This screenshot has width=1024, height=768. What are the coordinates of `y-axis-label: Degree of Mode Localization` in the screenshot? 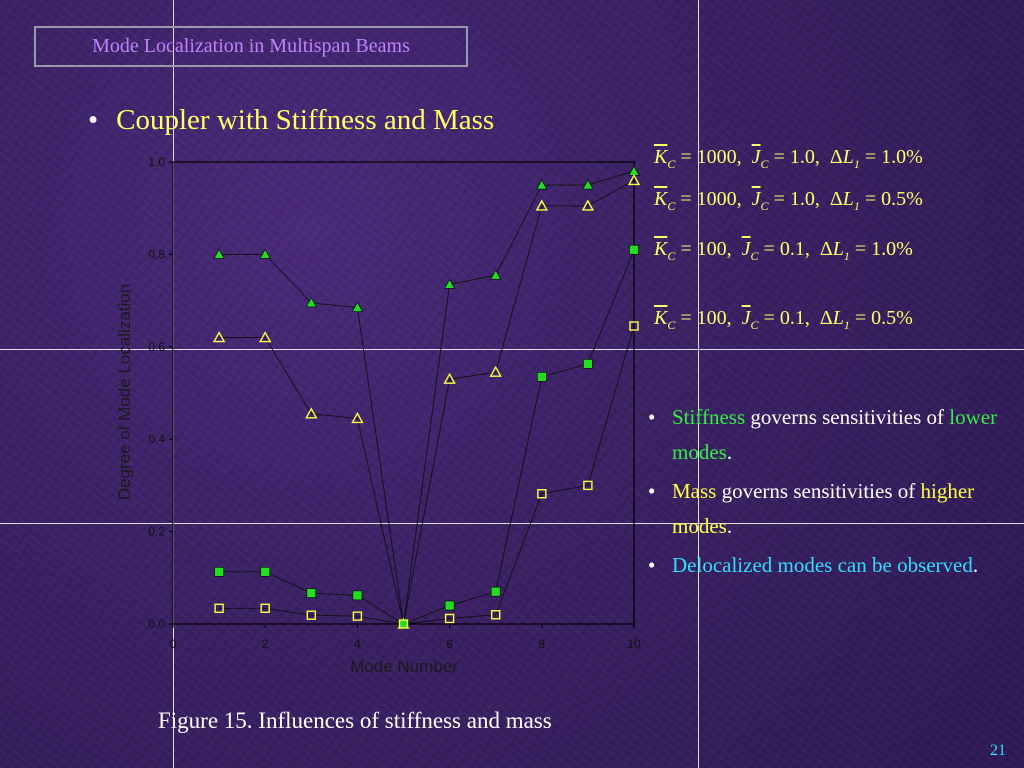 It's located at (124, 392).